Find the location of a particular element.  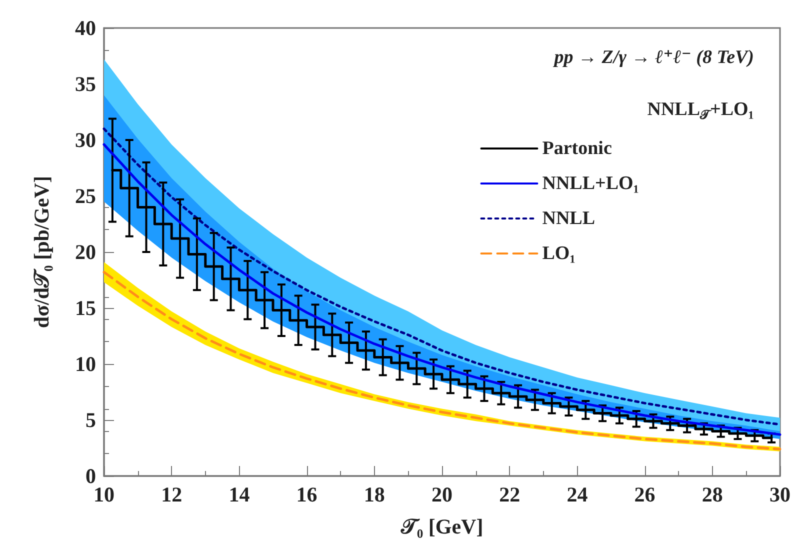

x-tick-label: 24 is located at coordinates (577, 494).